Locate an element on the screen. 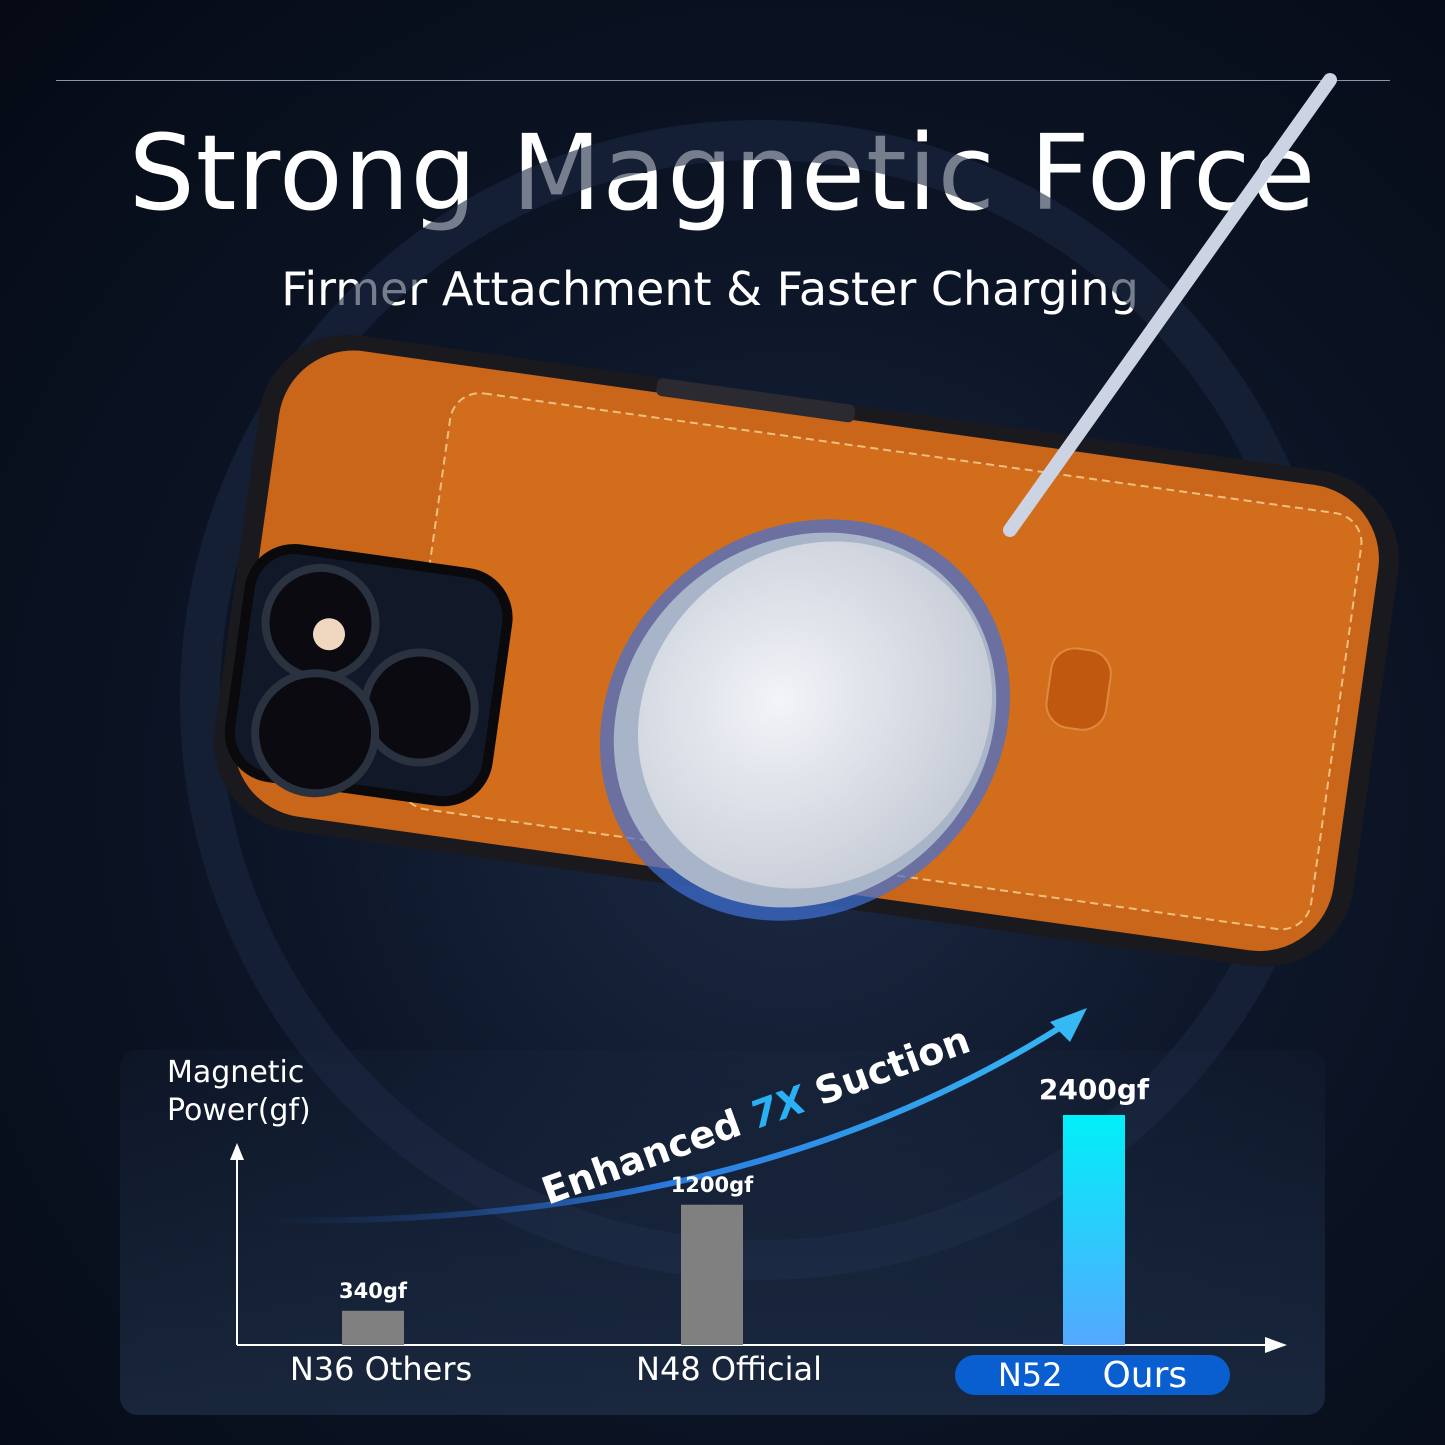 The width and height of the screenshot is (1445, 1445). y-axis-label-line1: Magnetic is located at coordinates (236, 1072).